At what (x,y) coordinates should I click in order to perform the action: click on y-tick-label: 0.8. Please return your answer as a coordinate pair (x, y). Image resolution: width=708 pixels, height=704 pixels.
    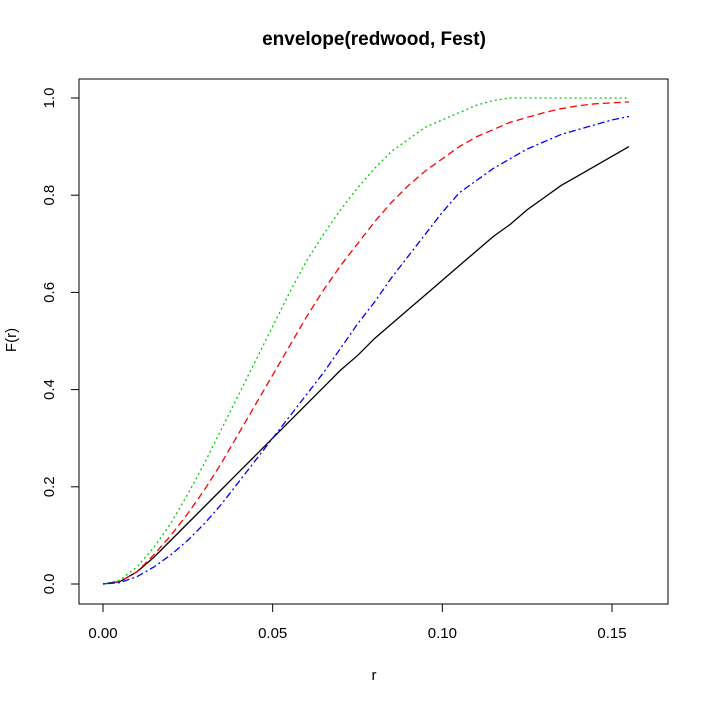
    Looking at the image, I should click on (49, 195).